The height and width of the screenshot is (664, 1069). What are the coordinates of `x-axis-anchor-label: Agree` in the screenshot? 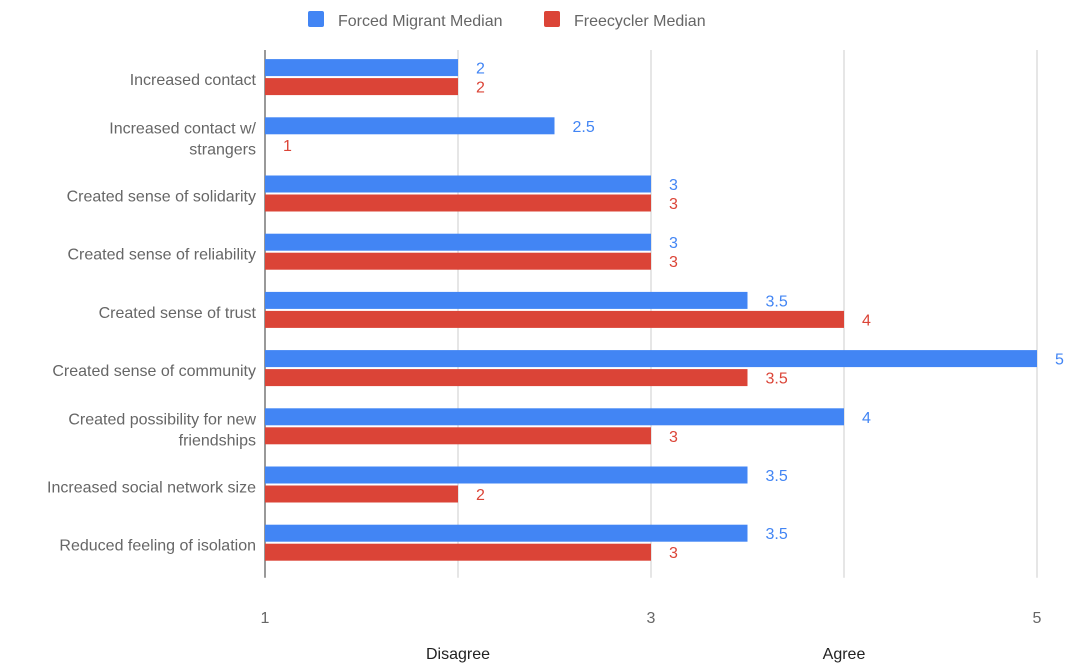 It's located at (844, 654).